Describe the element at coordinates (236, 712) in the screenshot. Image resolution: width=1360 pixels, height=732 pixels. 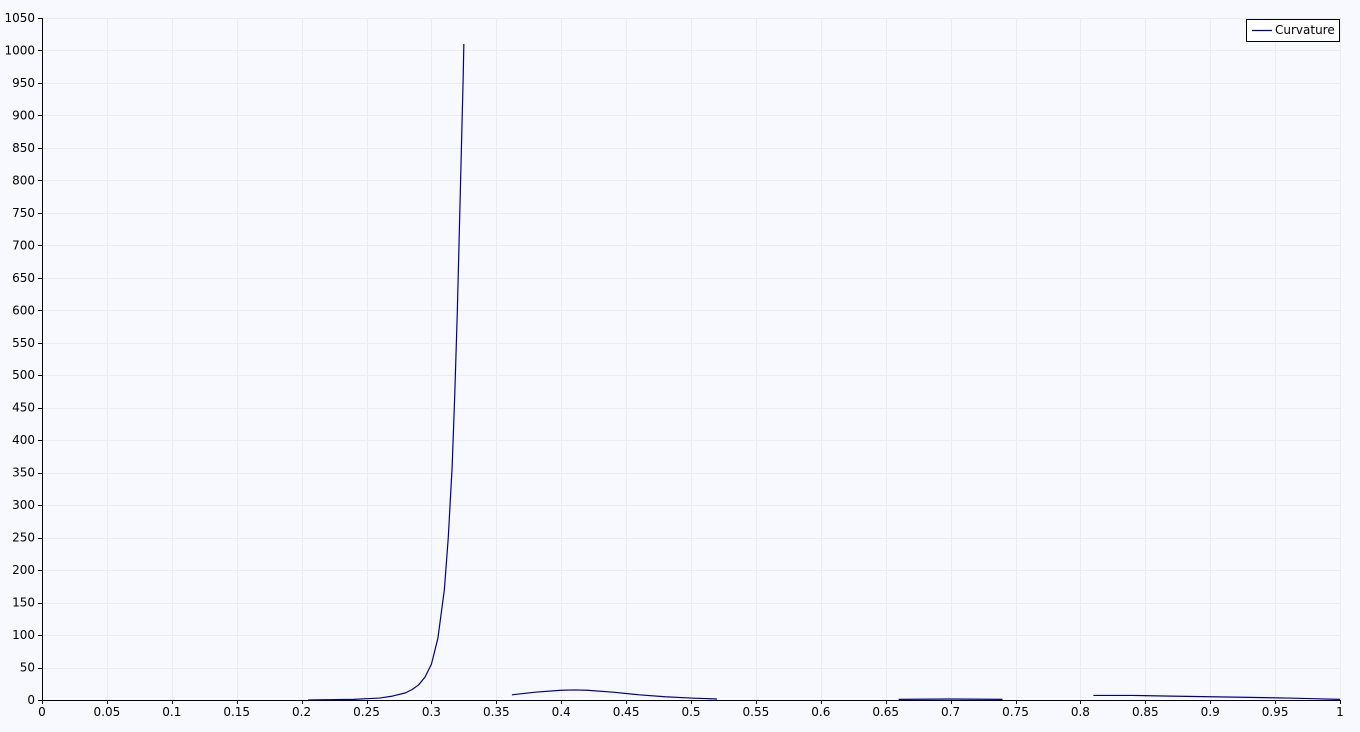
I see `x-tick-label: 0.15` at that location.